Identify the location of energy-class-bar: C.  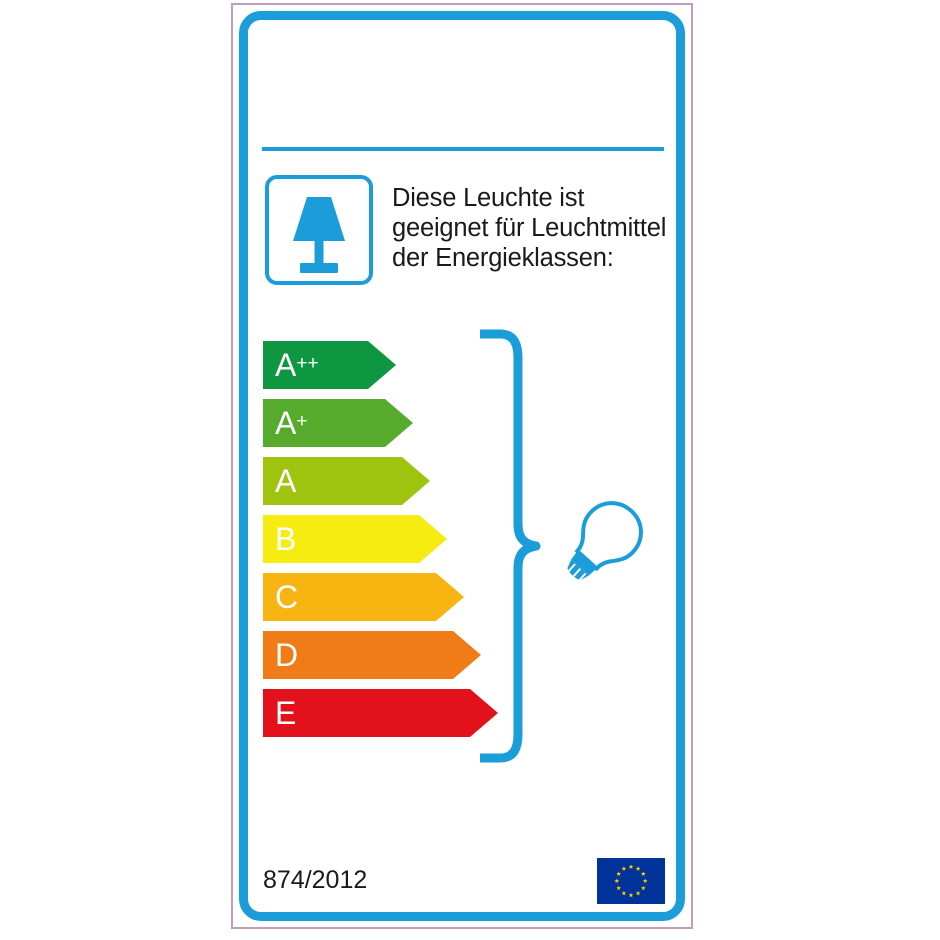
(373, 597).